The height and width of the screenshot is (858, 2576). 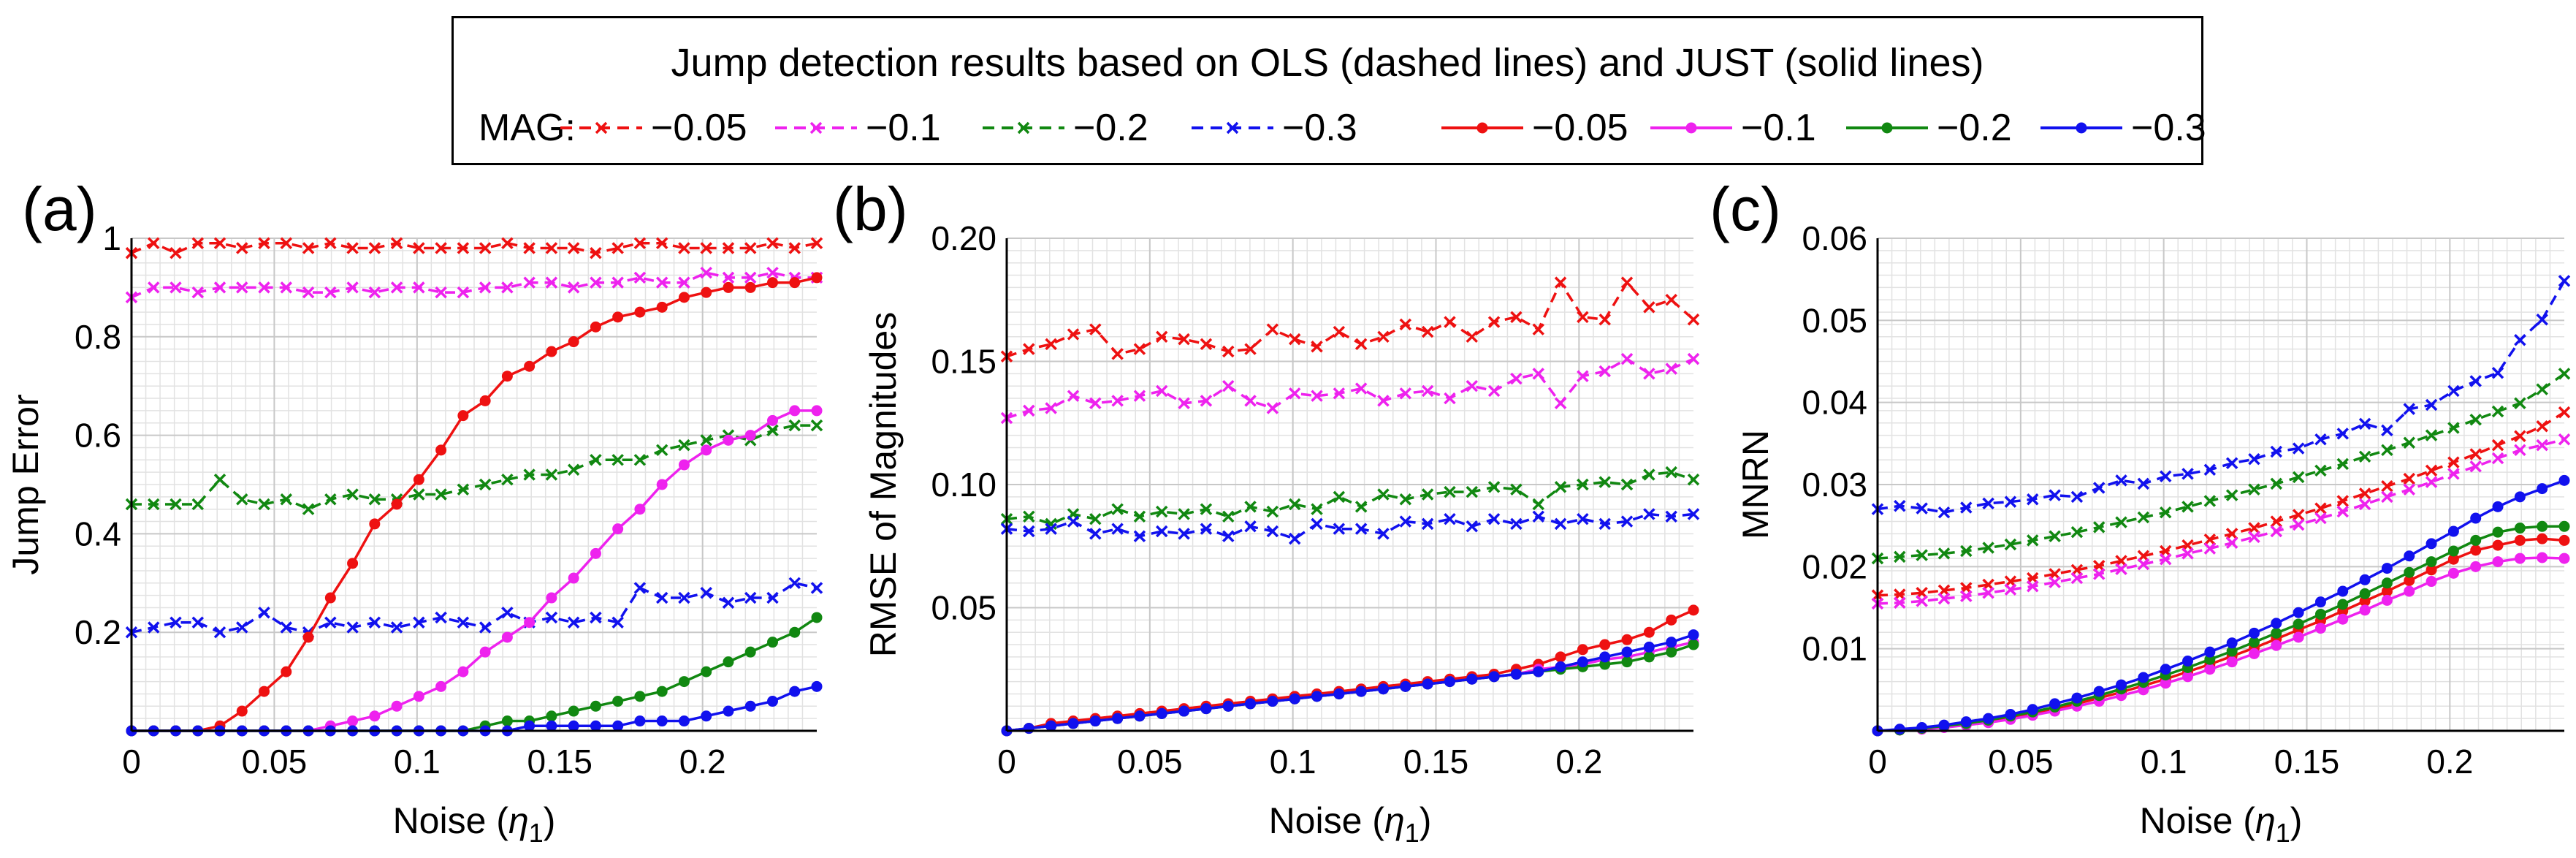 I want to click on series-group, so click(x=1350, y=506).